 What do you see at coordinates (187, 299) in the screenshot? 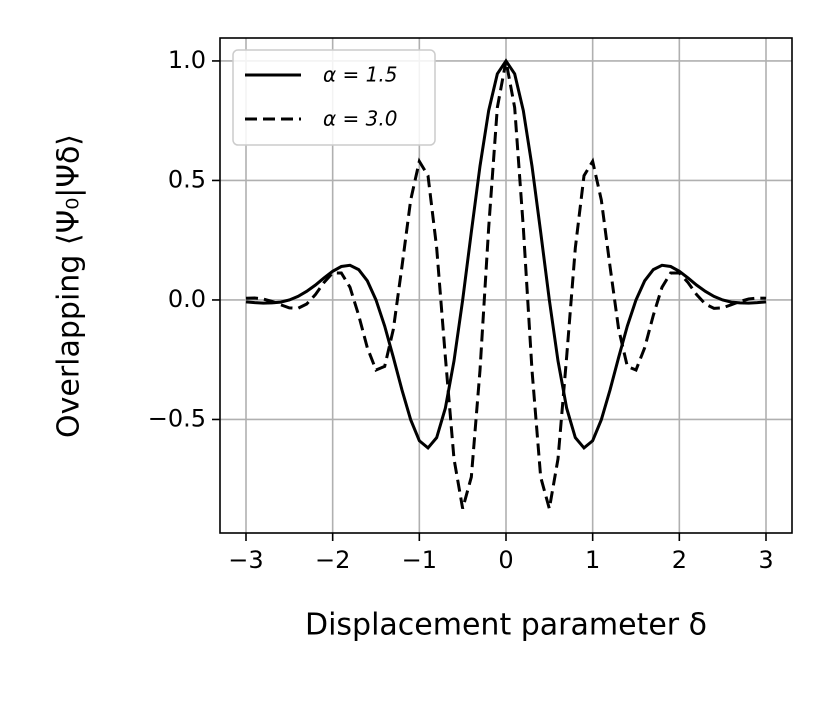
I see `y-tick-label: 0.0` at bounding box center [187, 299].